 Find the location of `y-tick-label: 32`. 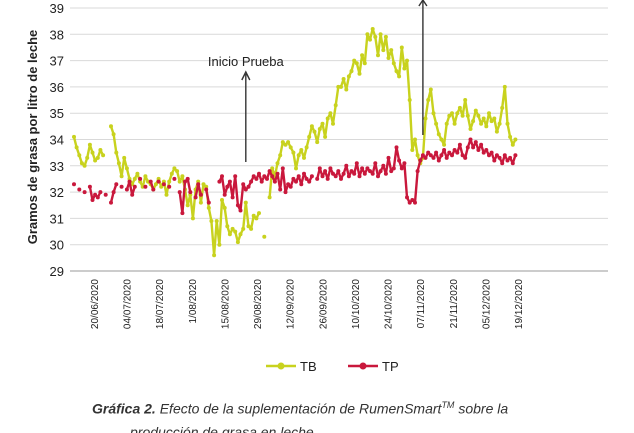

y-tick-label: 32 is located at coordinates (57, 192).